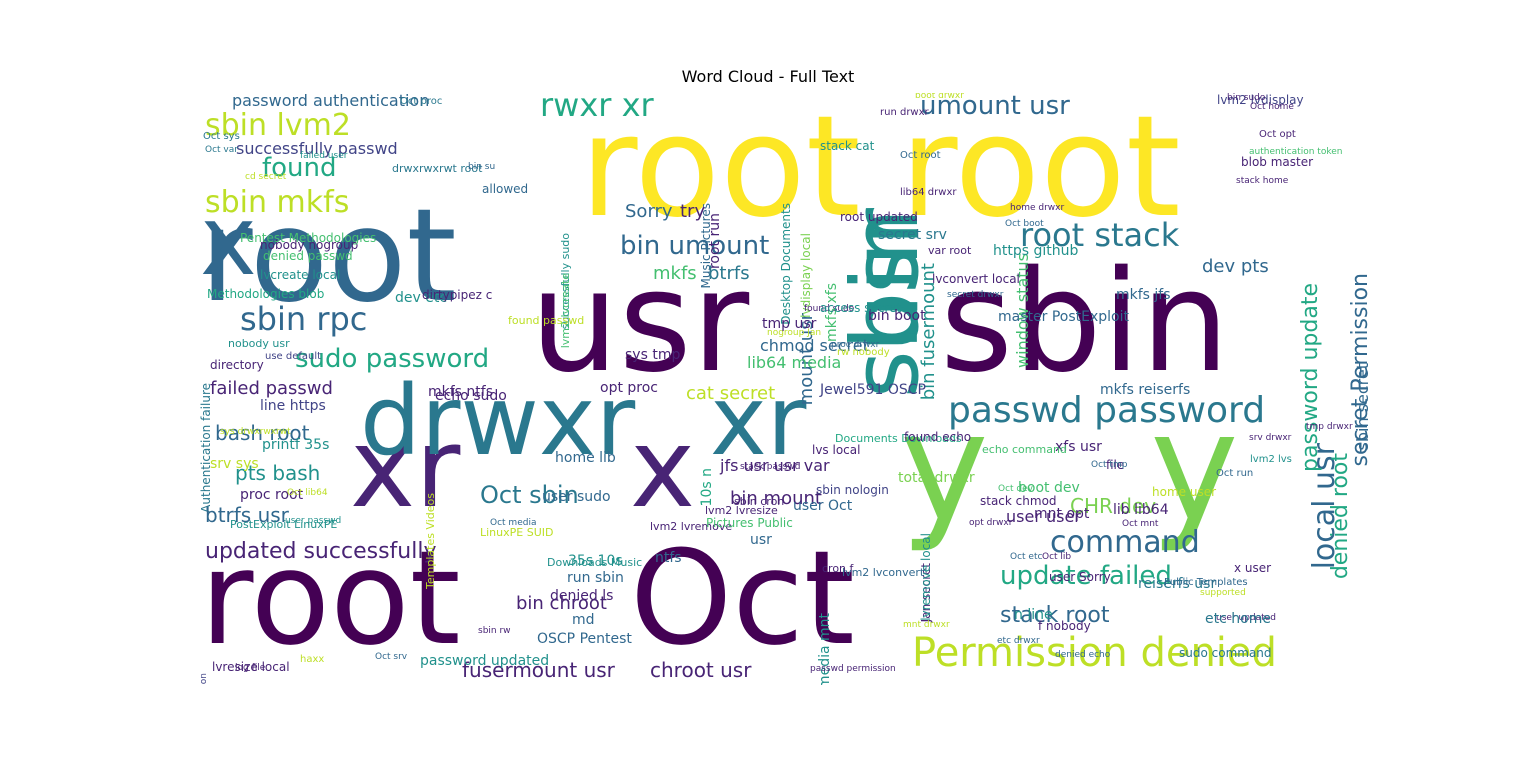 The image size is (1536, 765). What do you see at coordinates (693, 211) in the screenshot?
I see `word-59: try` at bounding box center [693, 211].